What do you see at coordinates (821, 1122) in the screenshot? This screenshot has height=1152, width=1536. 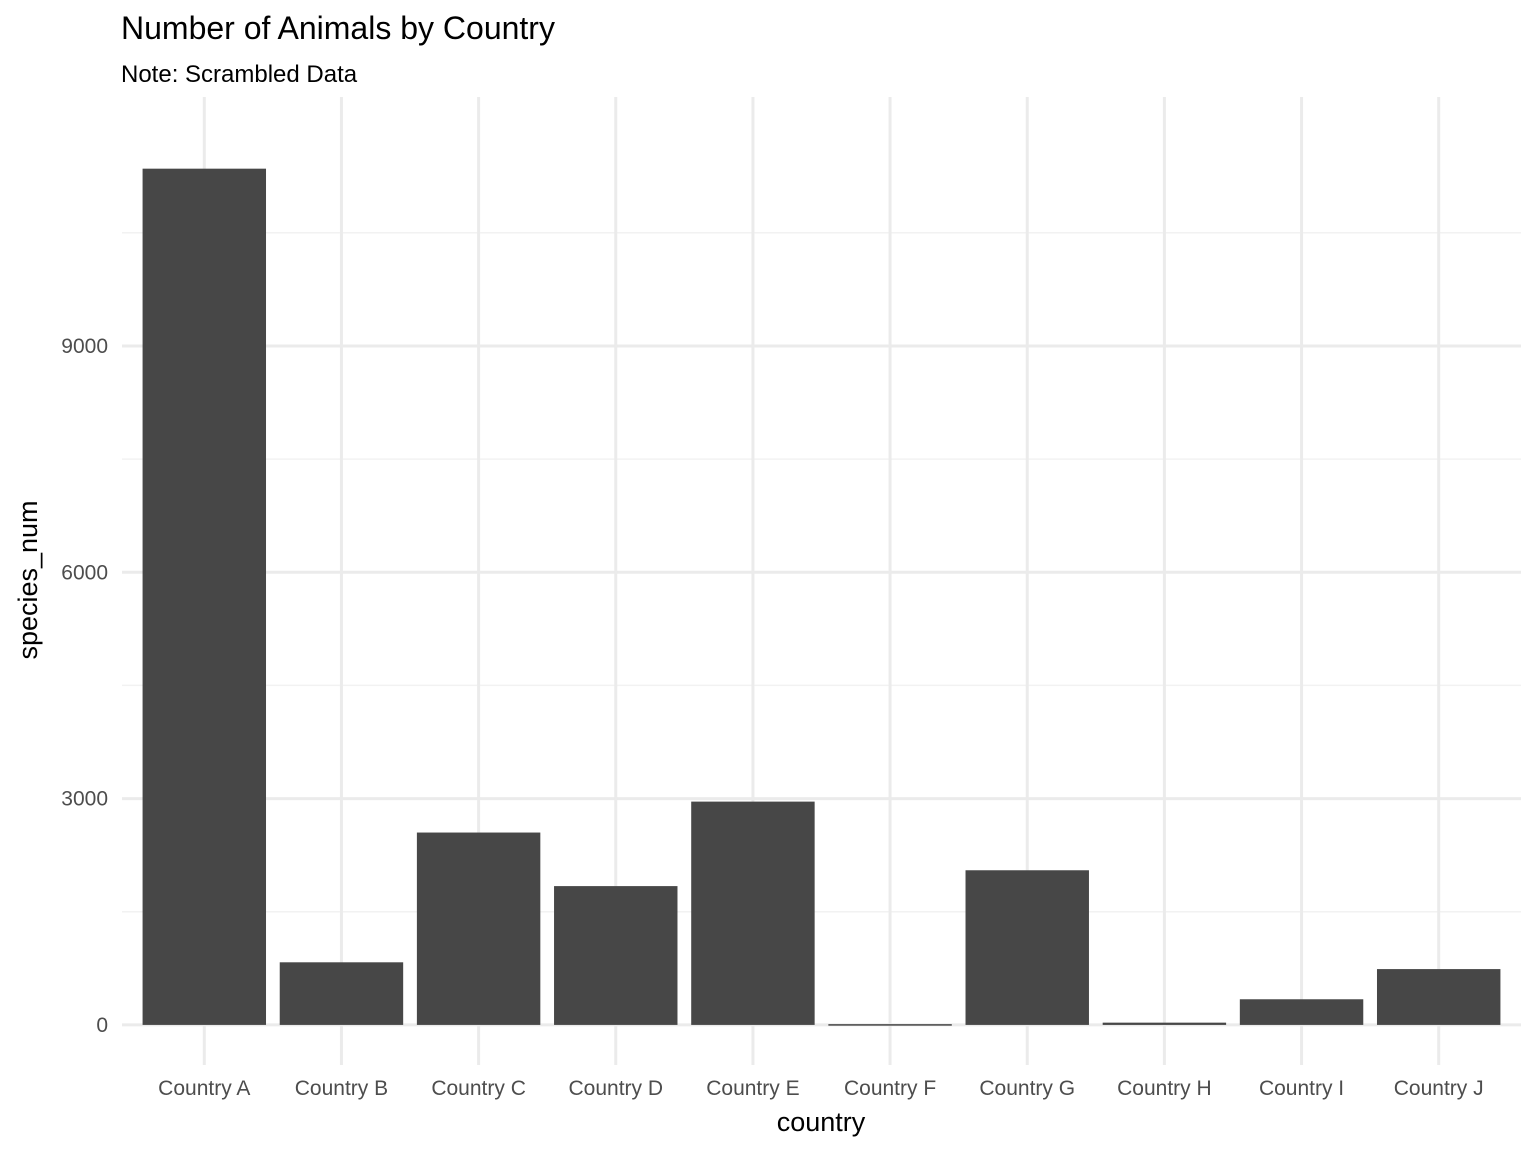 I see `x-axis-title: country` at bounding box center [821, 1122].